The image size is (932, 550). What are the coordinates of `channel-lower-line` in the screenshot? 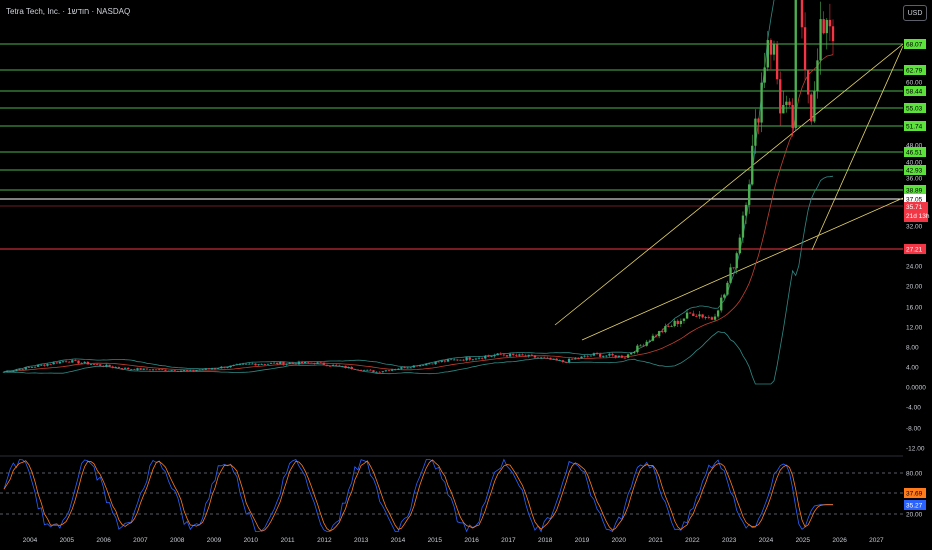 It's located at (742, 269).